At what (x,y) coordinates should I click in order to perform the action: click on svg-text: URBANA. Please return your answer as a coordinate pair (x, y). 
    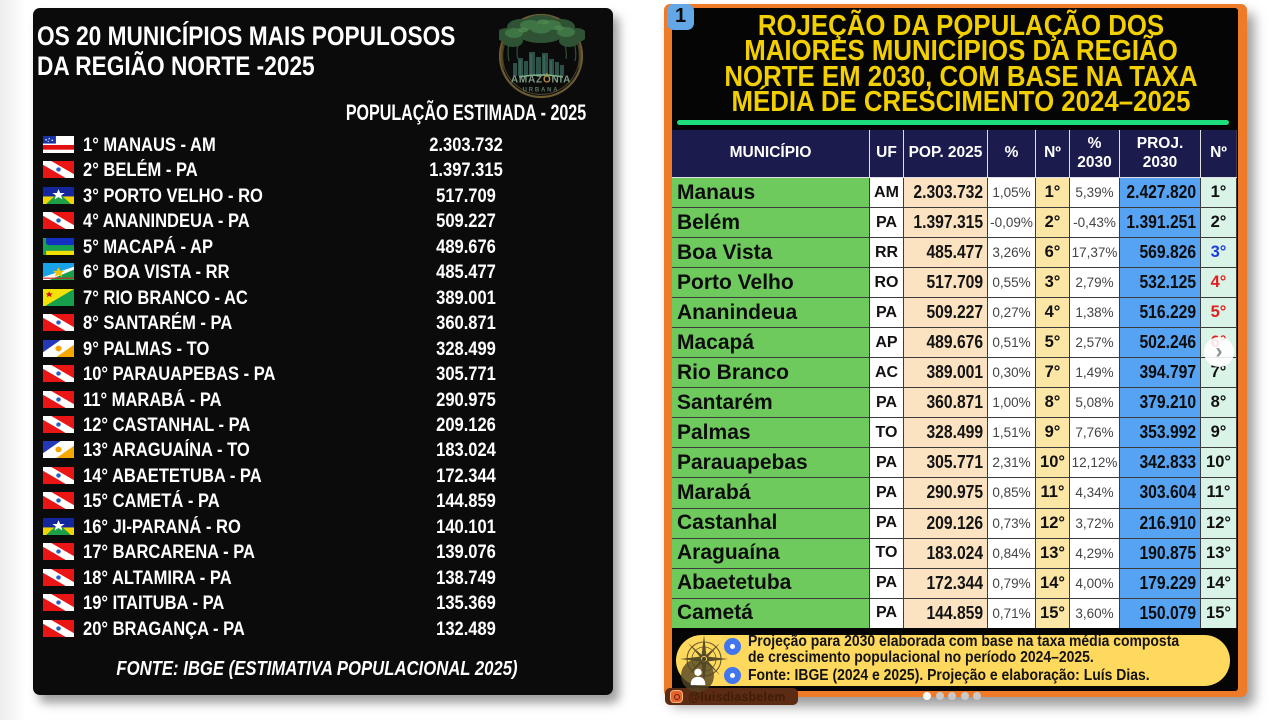
    Looking at the image, I should click on (541, 91).